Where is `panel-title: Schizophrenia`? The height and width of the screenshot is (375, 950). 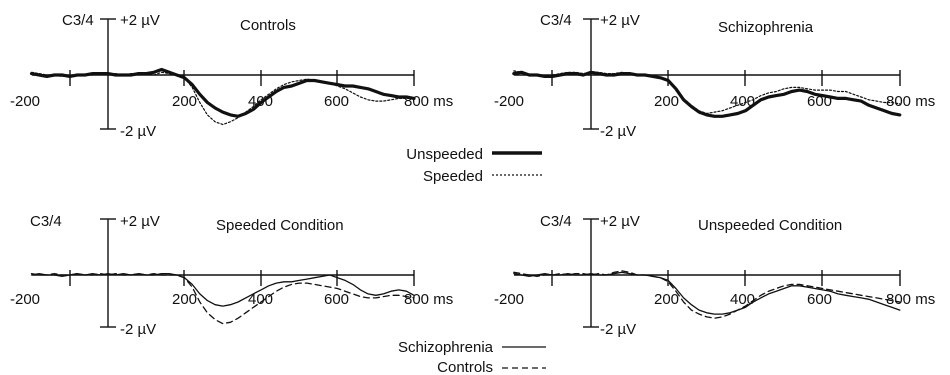 panel-title: Schizophrenia is located at coordinates (766, 27).